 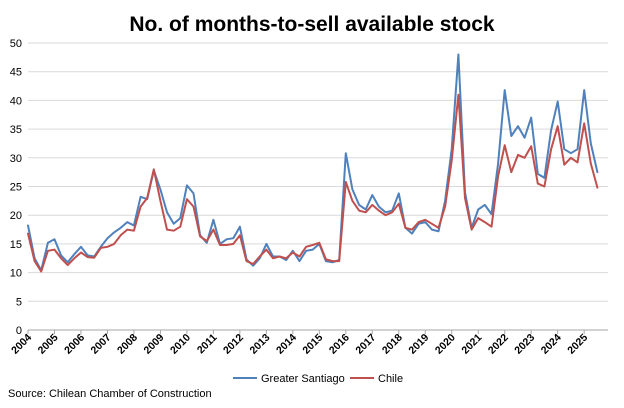 What do you see at coordinates (286, 344) in the screenshot?
I see `x-tick-label: 2014` at bounding box center [286, 344].